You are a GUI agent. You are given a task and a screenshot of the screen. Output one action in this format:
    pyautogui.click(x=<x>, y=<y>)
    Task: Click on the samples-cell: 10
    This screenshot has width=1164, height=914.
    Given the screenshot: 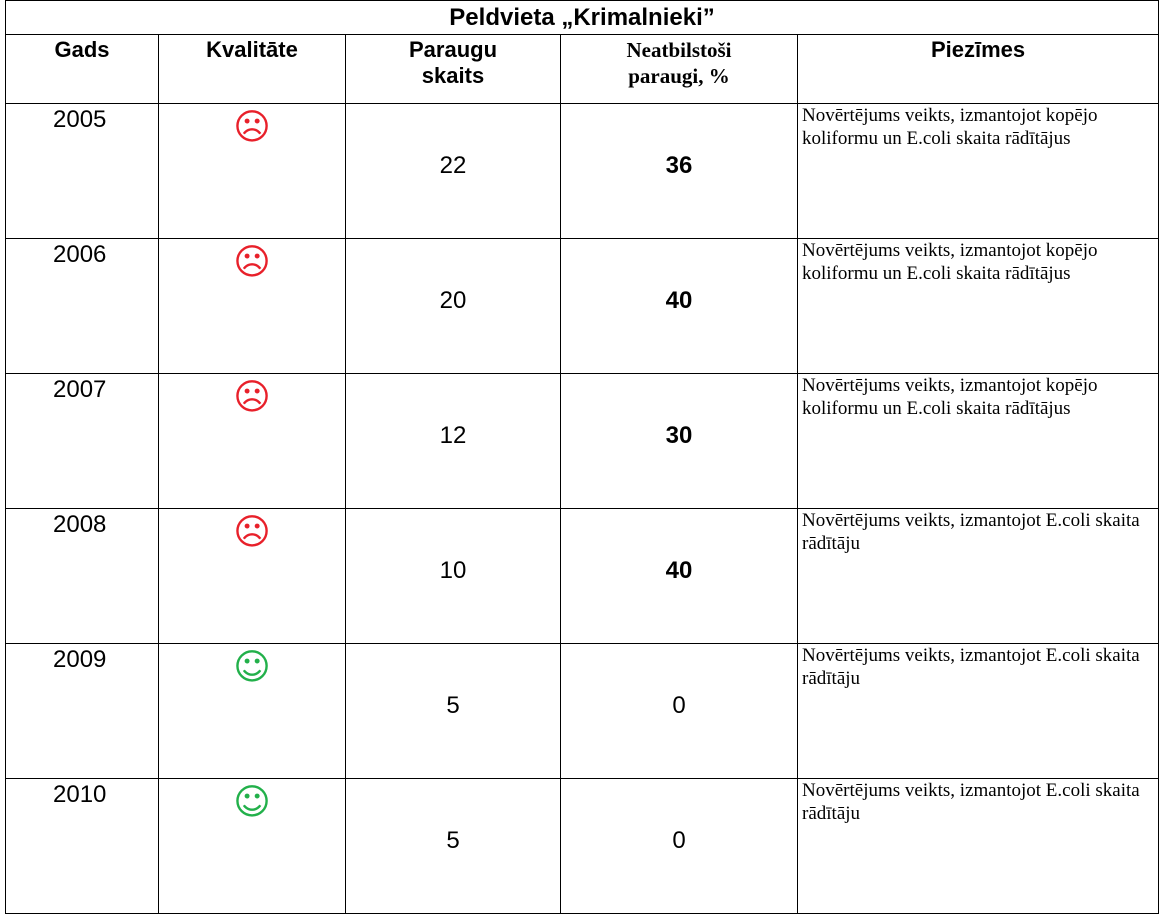 What is the action you would take?
    pyautogui.click(x=453, y=576)
    